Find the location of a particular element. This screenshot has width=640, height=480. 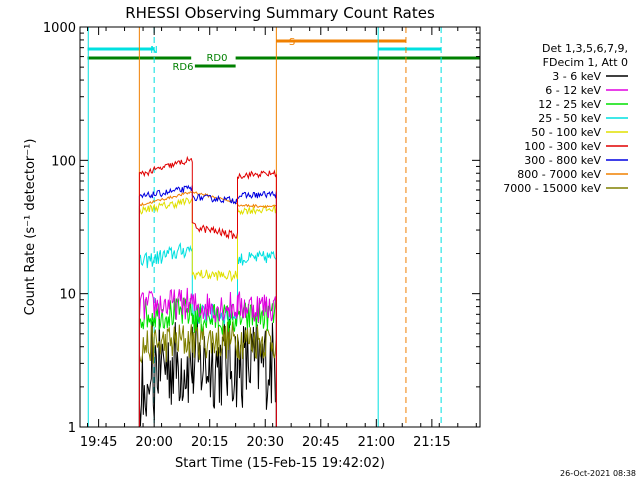

series-7000-15000kev is located at coordinates (207, 374).